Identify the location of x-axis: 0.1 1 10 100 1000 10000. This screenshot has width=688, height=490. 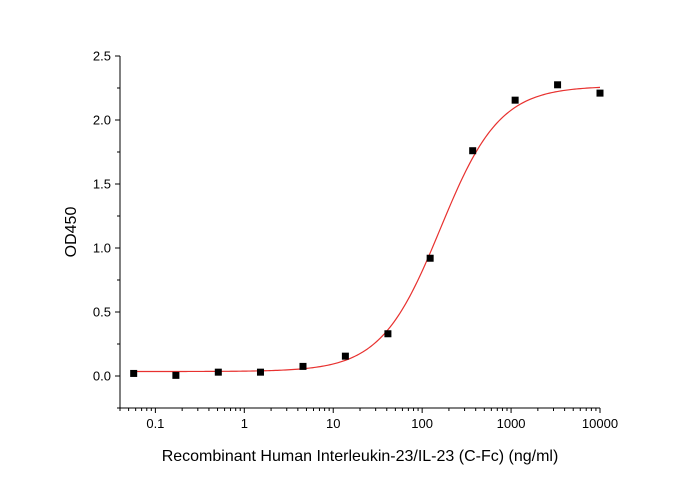
(368, 419).